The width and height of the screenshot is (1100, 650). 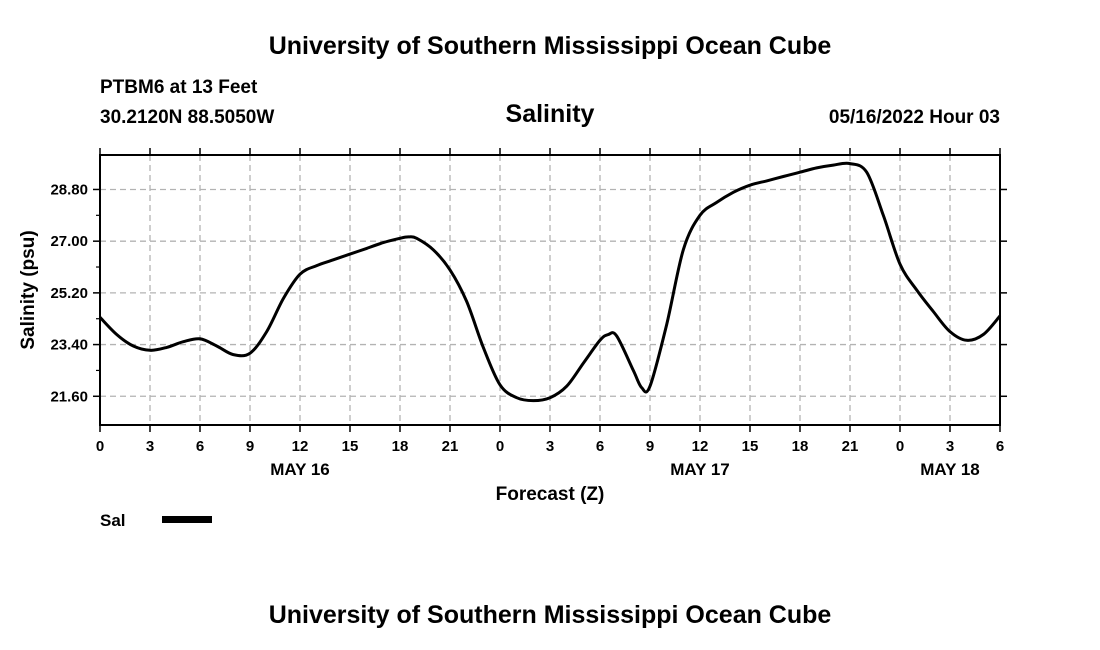 I want to click on legend: Sal, so click(x=156, y=520).